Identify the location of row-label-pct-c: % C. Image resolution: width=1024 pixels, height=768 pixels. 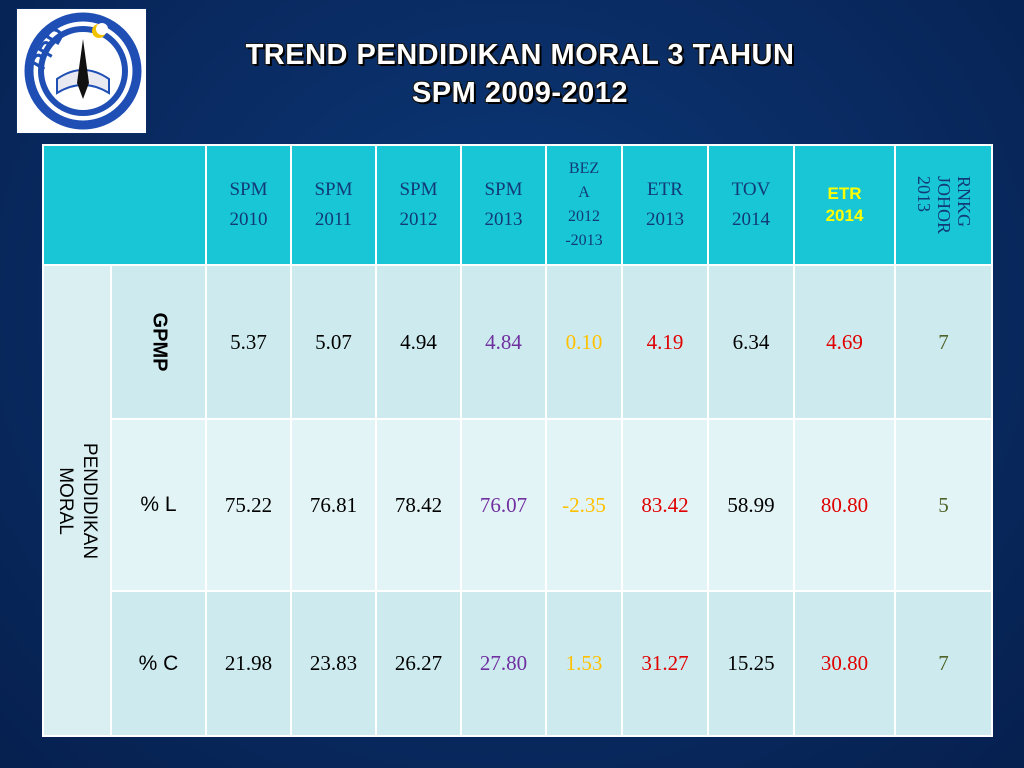
(158, 663).